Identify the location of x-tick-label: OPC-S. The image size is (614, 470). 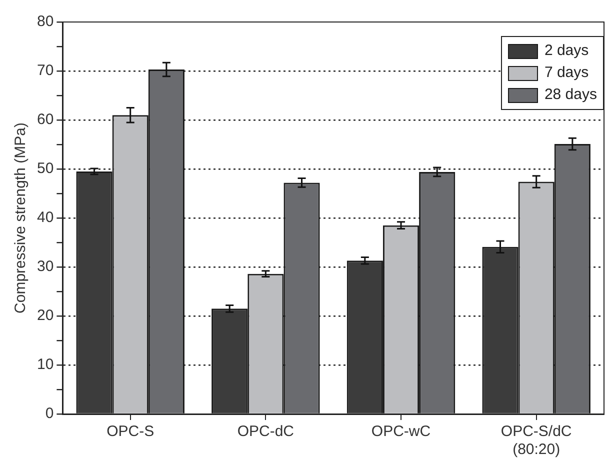
(130, 431).